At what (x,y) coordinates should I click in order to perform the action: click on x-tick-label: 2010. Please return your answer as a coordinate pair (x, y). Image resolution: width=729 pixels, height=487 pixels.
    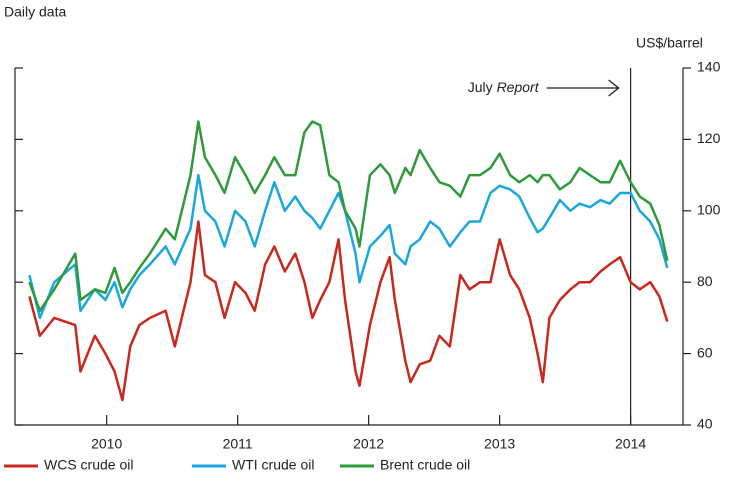
    Looking at the image, I should click on (106, 444).